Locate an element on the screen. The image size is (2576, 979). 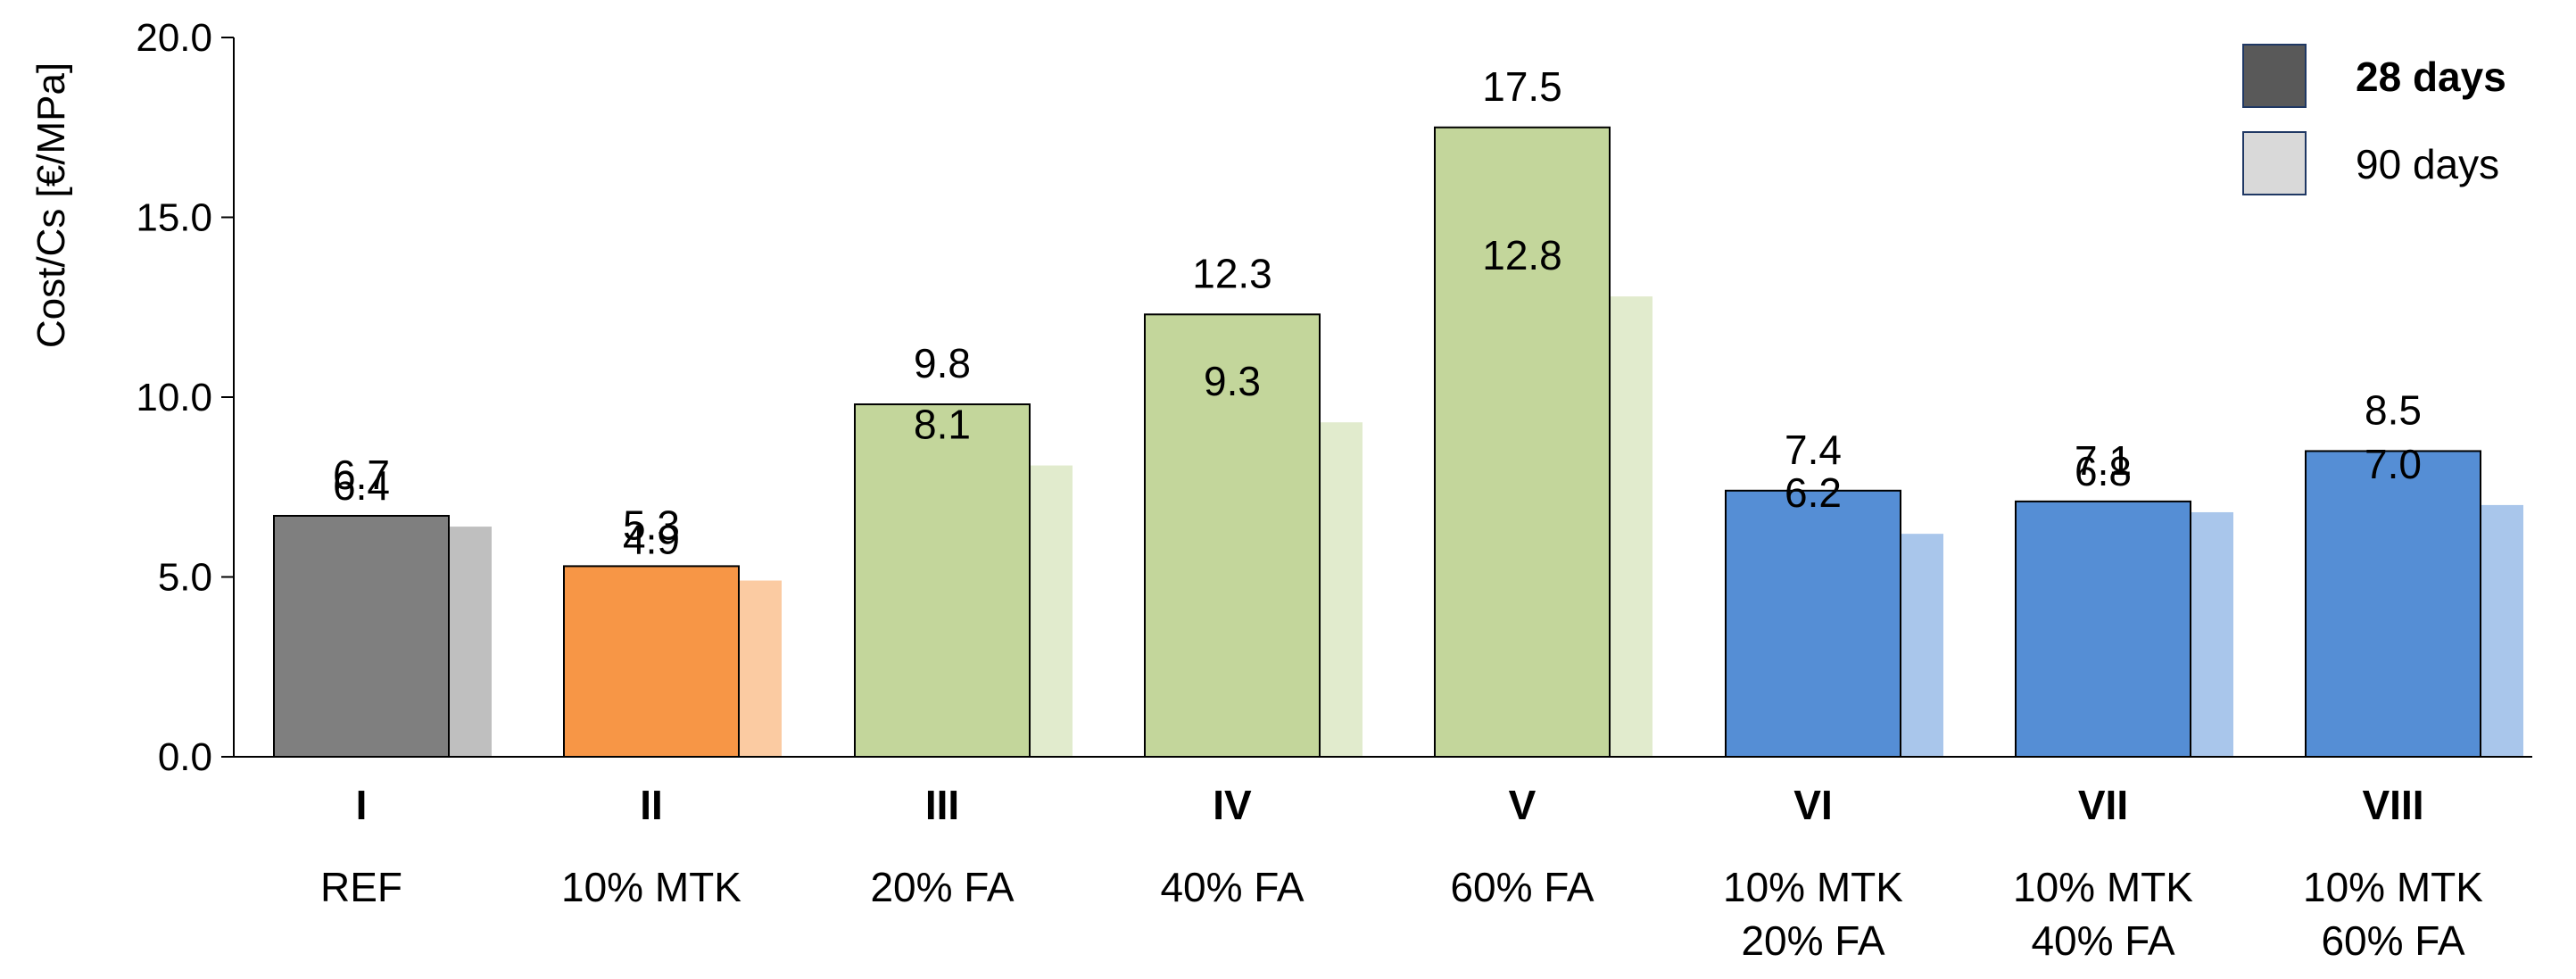
legend: 28 days 90 days is located at coordinates (2374, 119).